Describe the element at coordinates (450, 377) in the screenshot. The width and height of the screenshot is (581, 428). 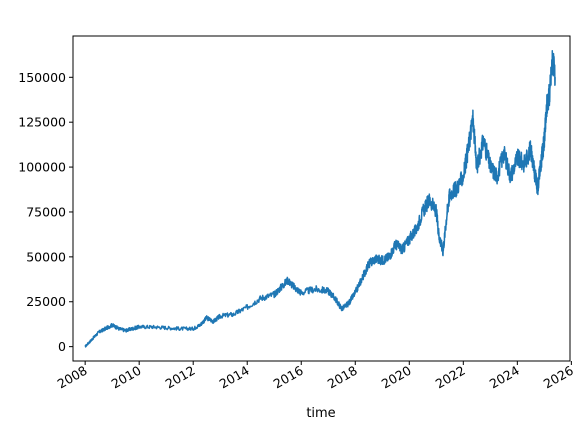
I see `x-tick-label: 2022` at that location.